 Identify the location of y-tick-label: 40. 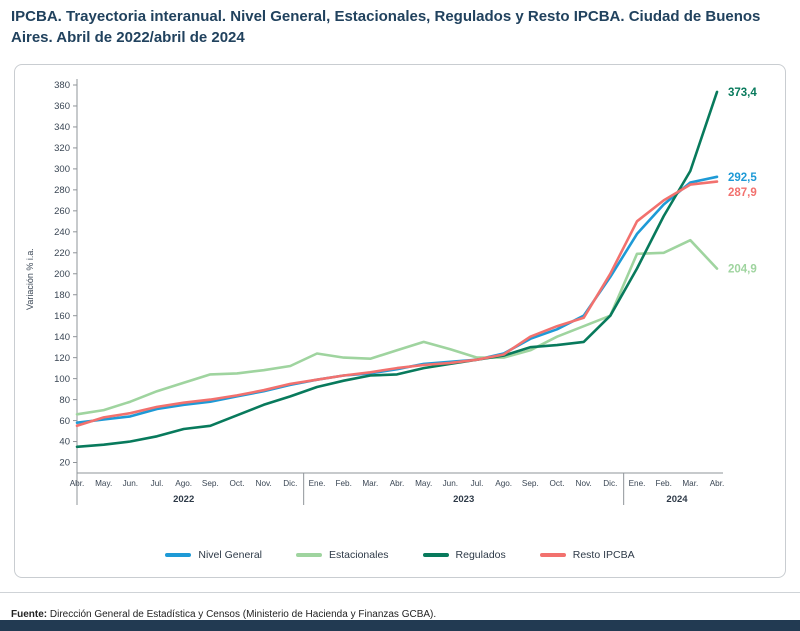
(64, 442).